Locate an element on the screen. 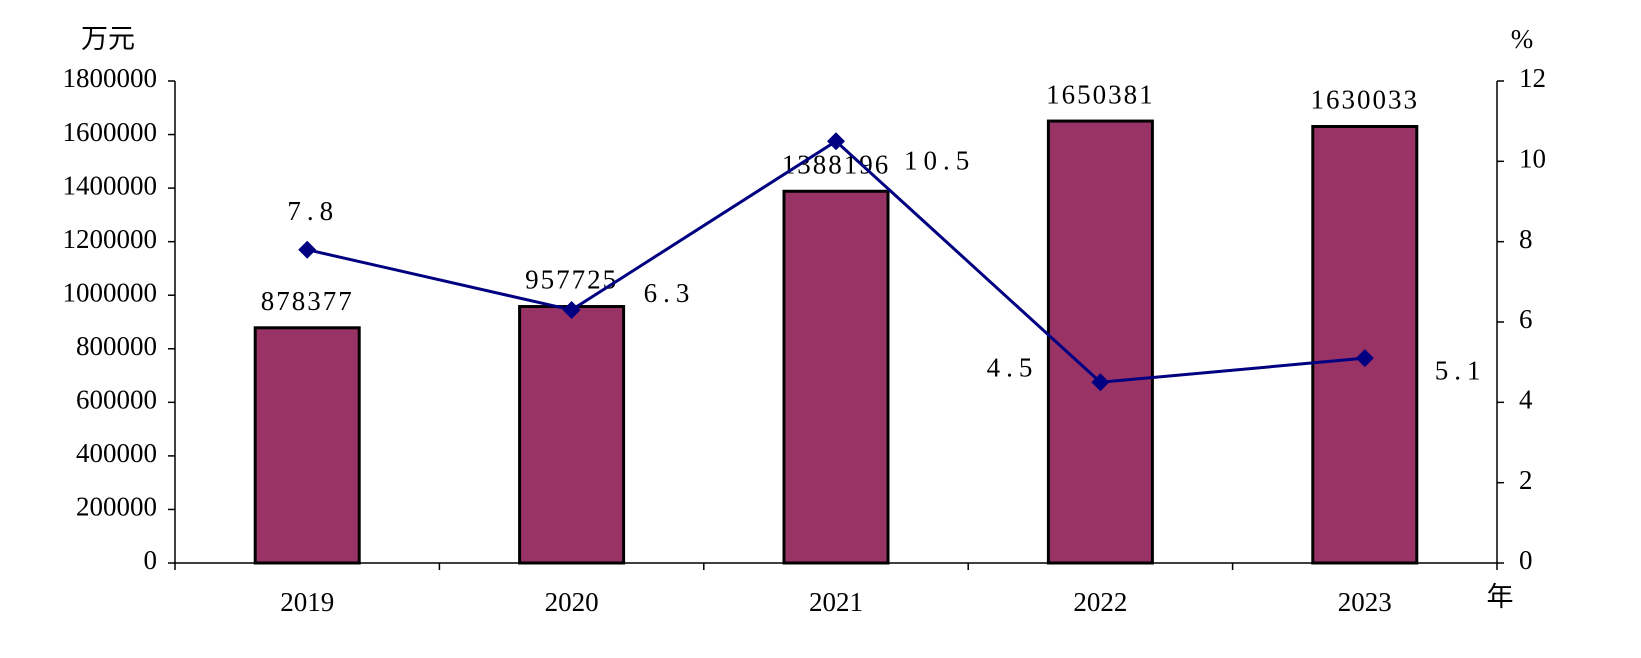  y2-tick-label: 4 is located at coordinates (1526, 400).